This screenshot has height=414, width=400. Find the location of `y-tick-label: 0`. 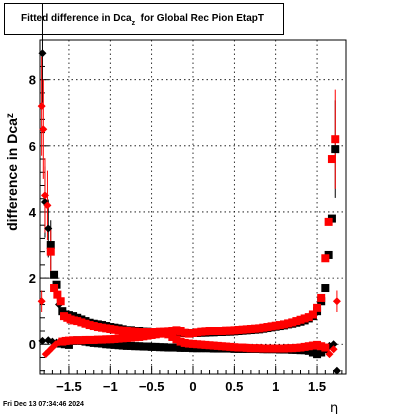

y-tick-label: 0 is located at coordinates (32, 344).